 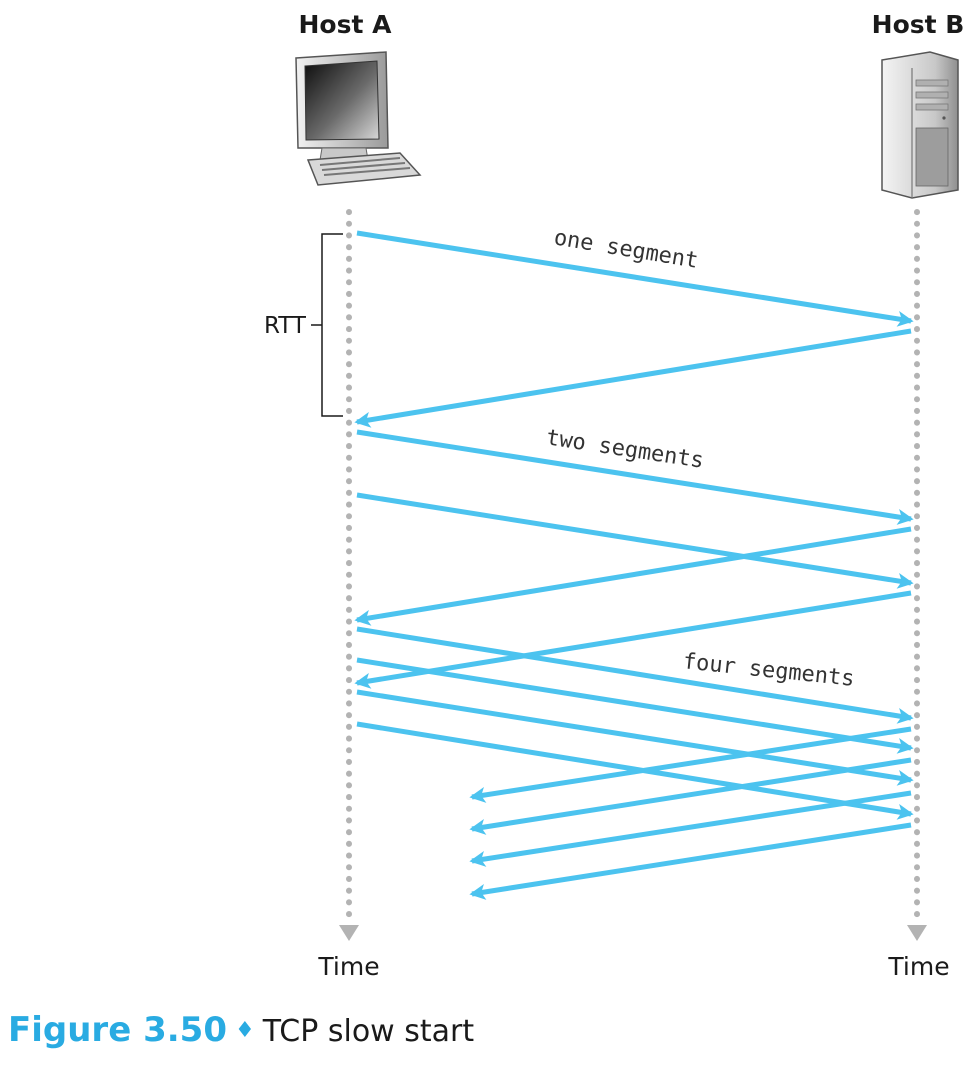 I want to click on rtt-label: RTT, so click(x=285, y=326).